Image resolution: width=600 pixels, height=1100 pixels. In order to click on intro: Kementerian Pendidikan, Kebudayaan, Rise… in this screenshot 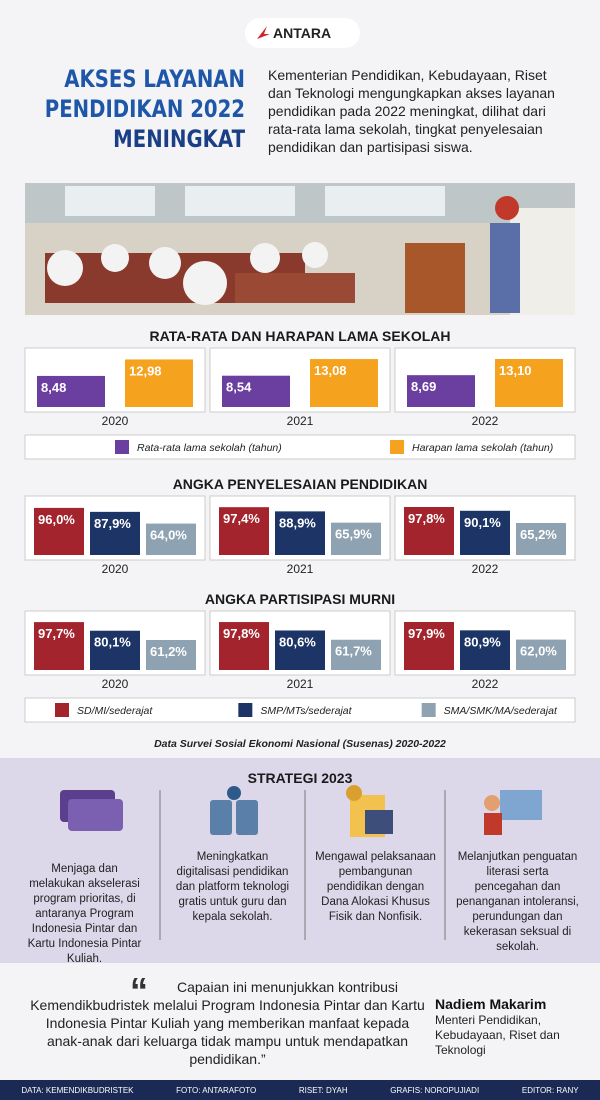, I will do `click(411, 111)`.